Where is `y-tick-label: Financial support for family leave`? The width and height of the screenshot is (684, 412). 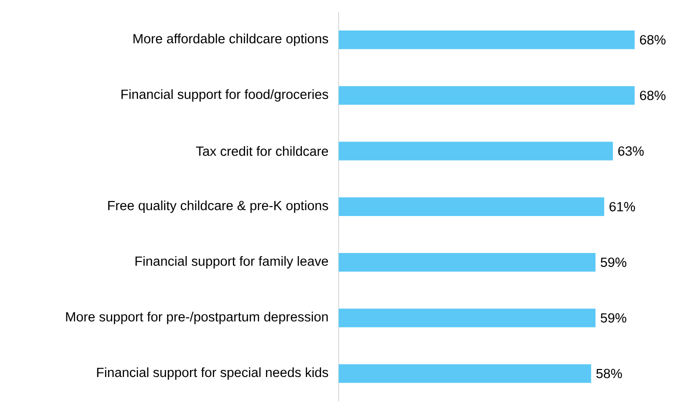 y-tick-label: Financial support for family leave is located at coordinates (232, 262).